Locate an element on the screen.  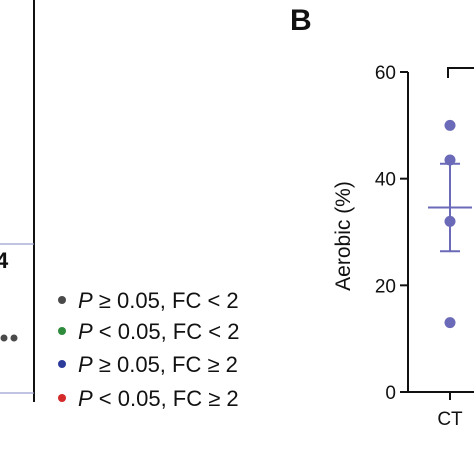
y-tick-label: 60 is located at coordinates (385, 73).